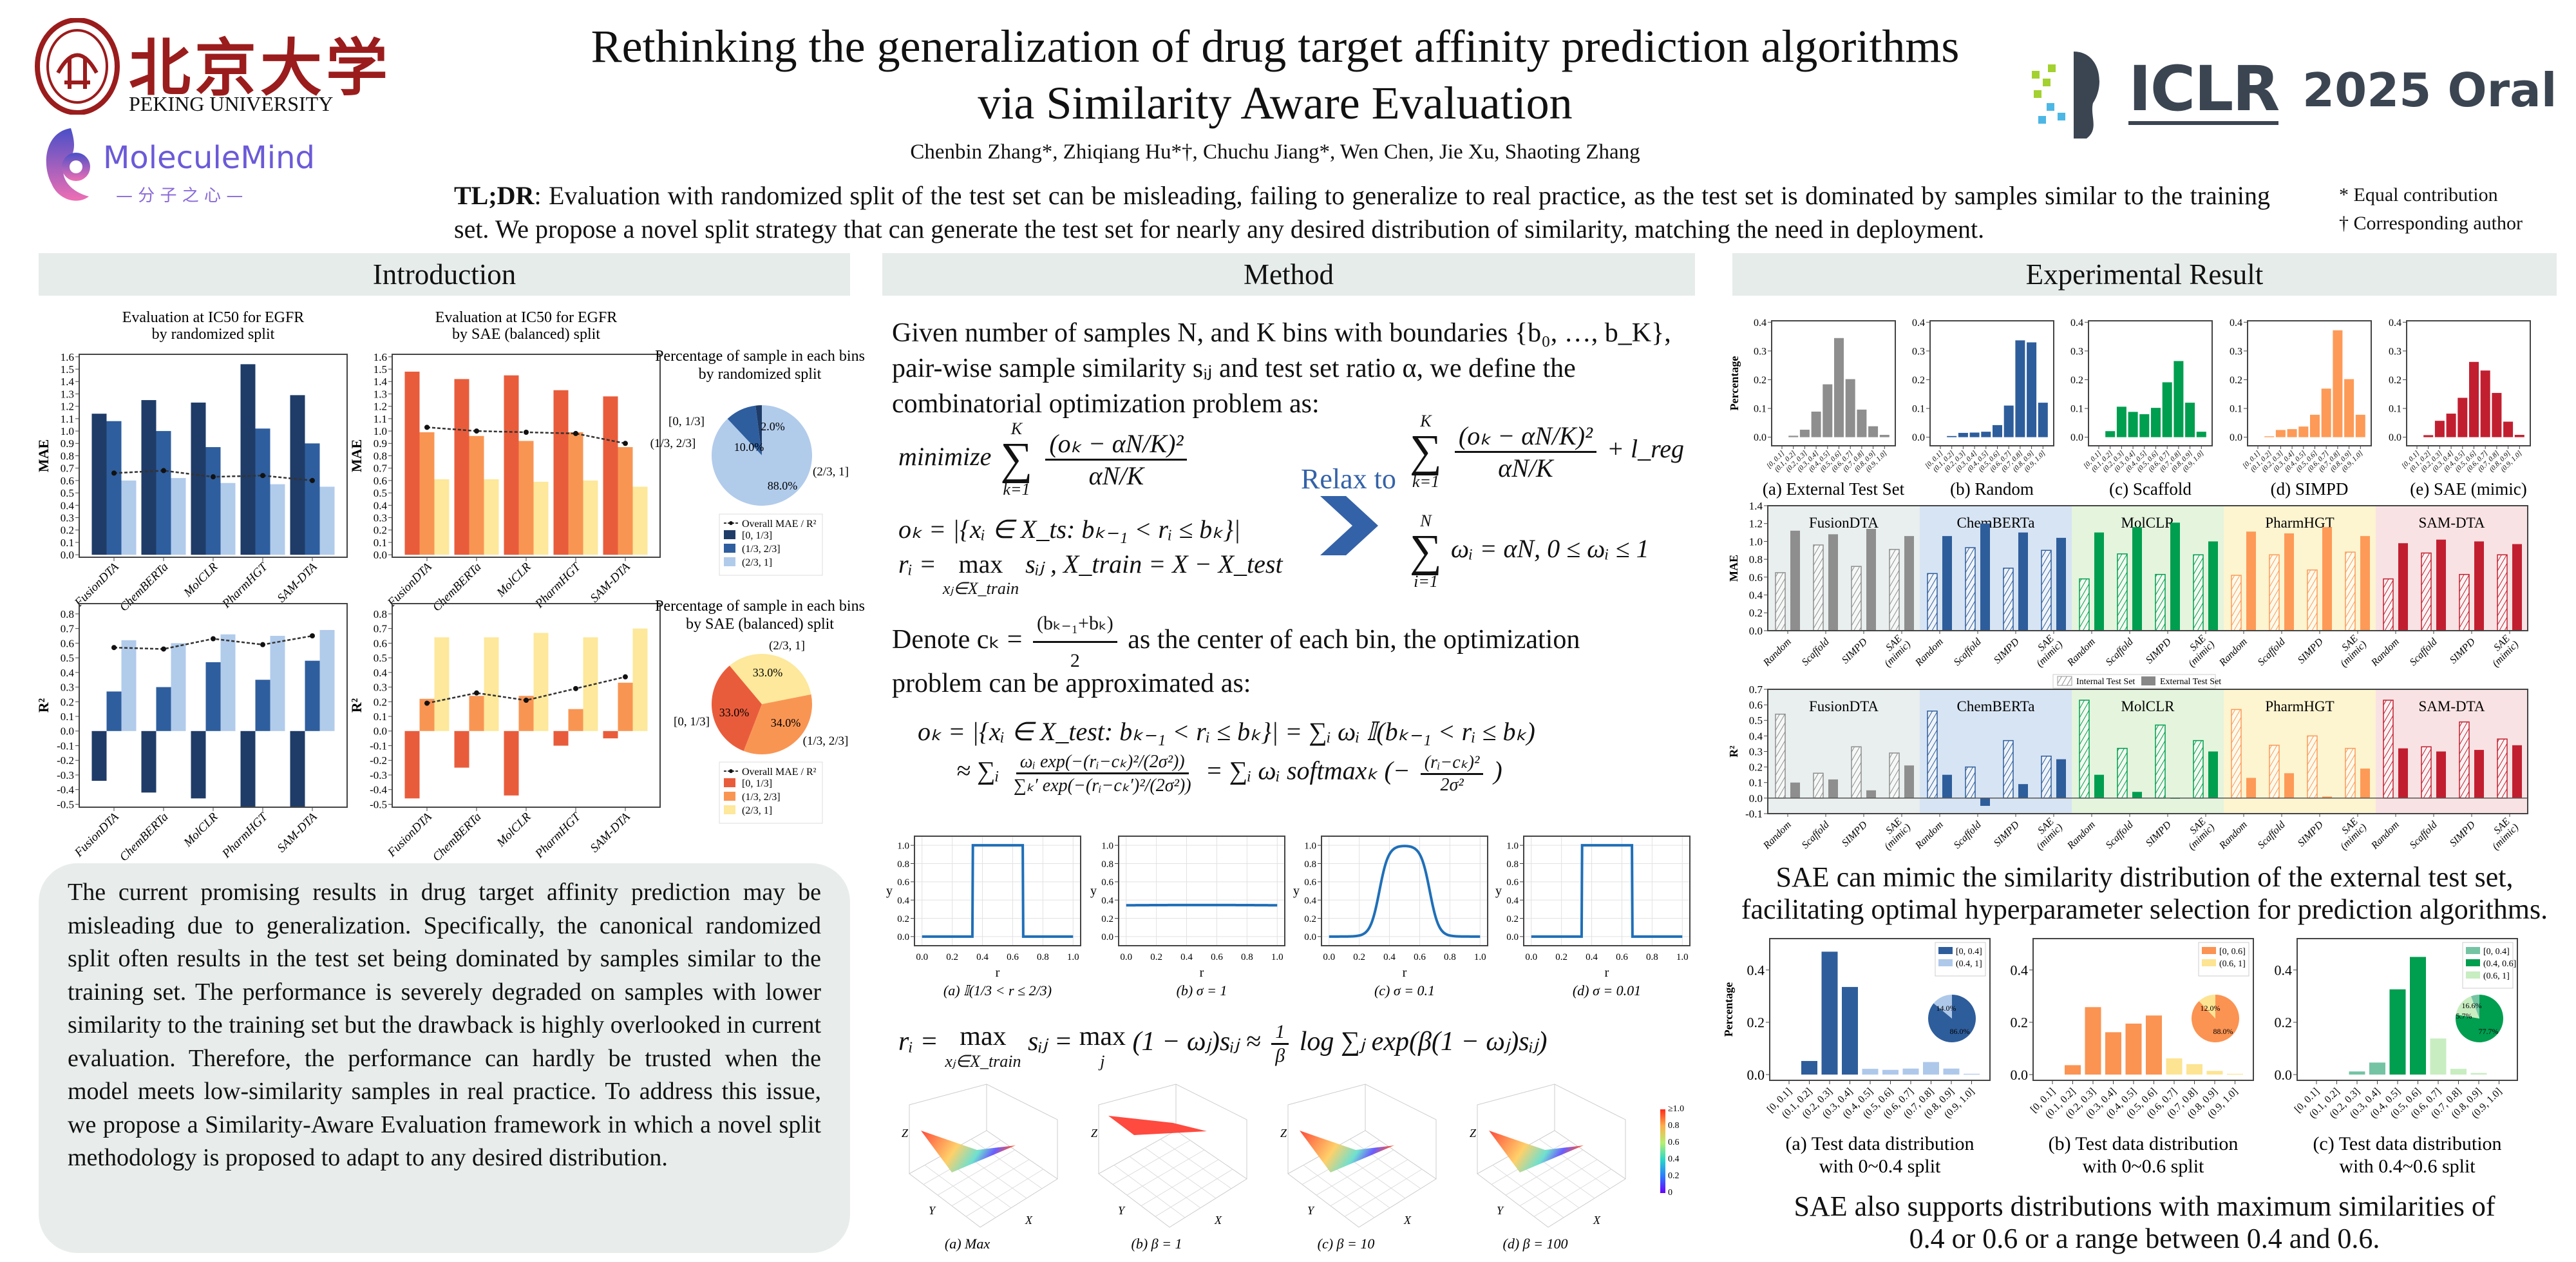 This screenshot has height=1262, width=2576. Describe the element at coordinates (1280, 1056) in the screenshot. I see `lse-denominator: β` at that location.